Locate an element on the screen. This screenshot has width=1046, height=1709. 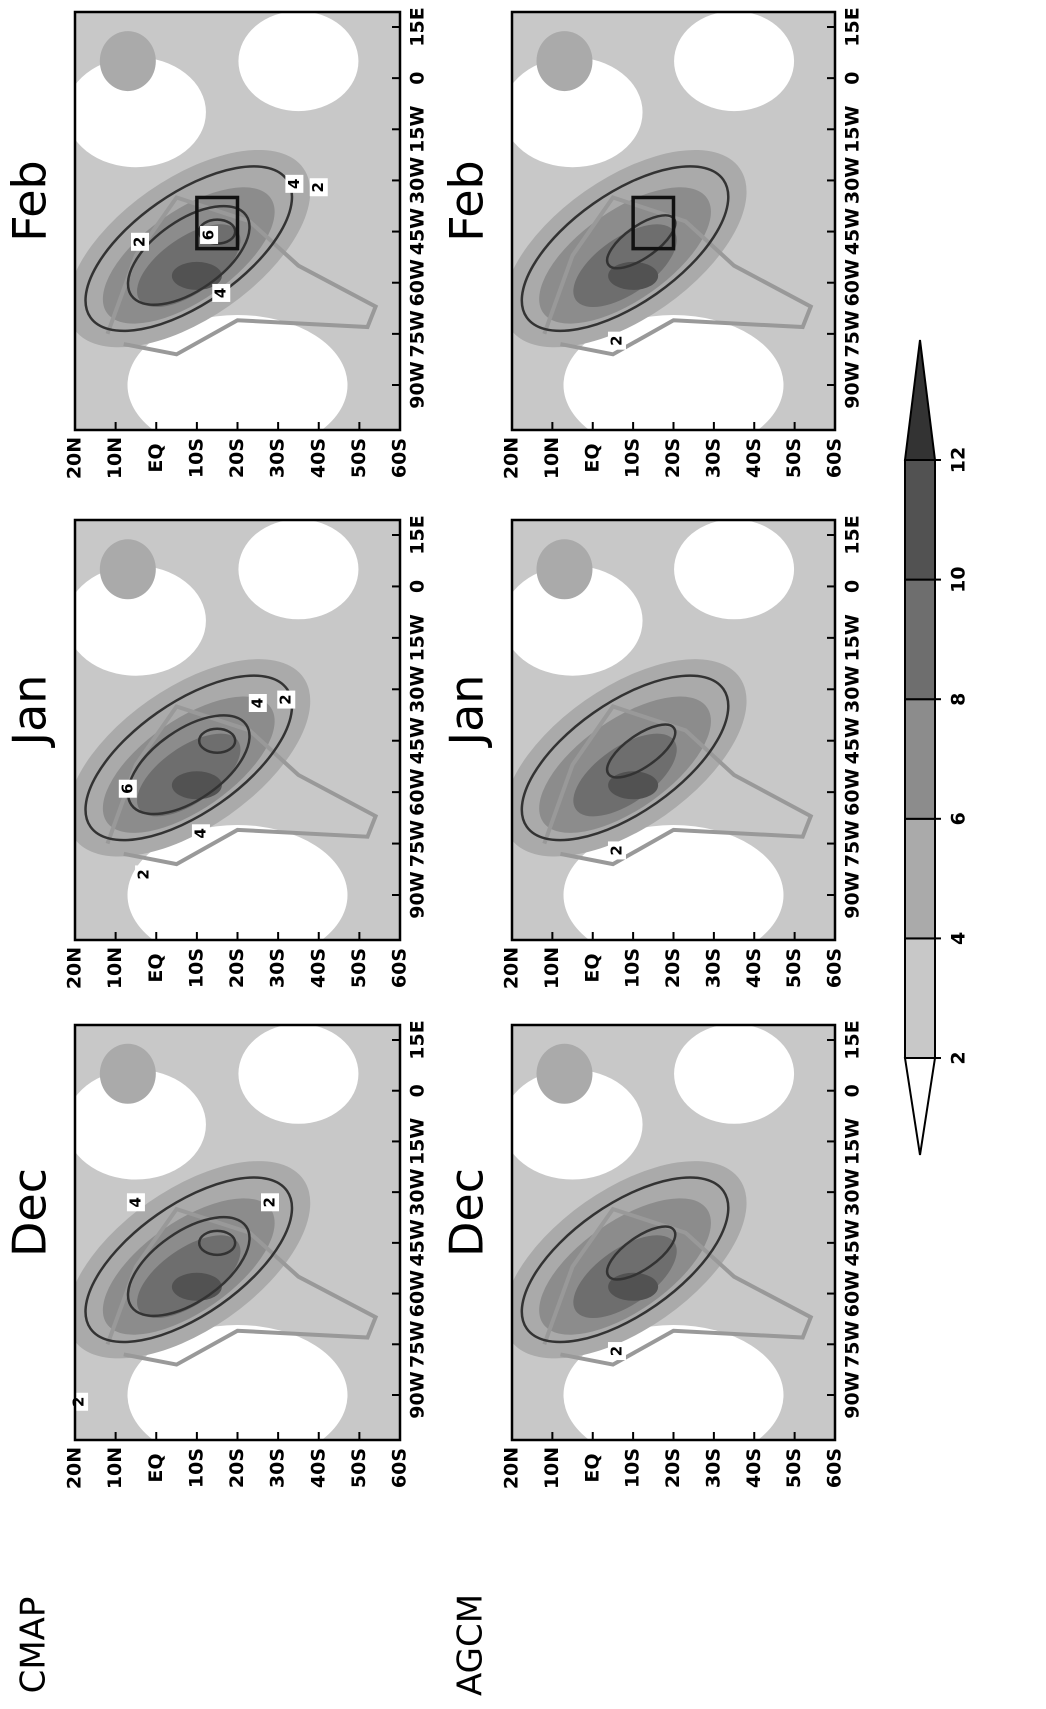
colorbar-tick-label: 12 is located at coordinates (959, 460).